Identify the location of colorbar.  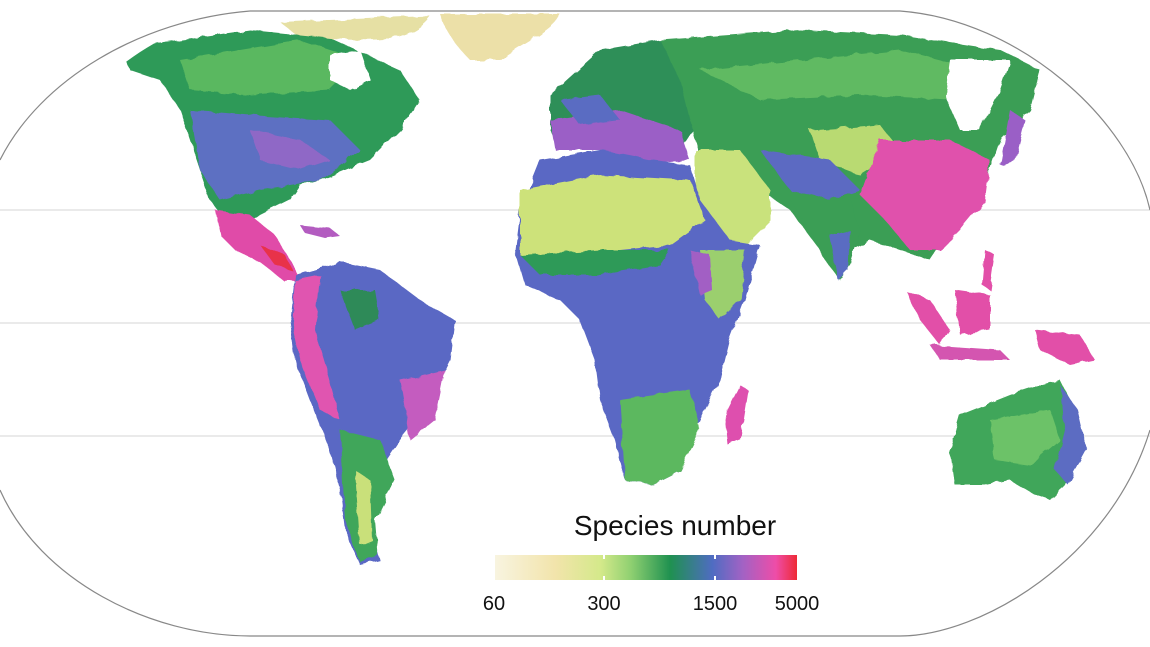
(646, 567).